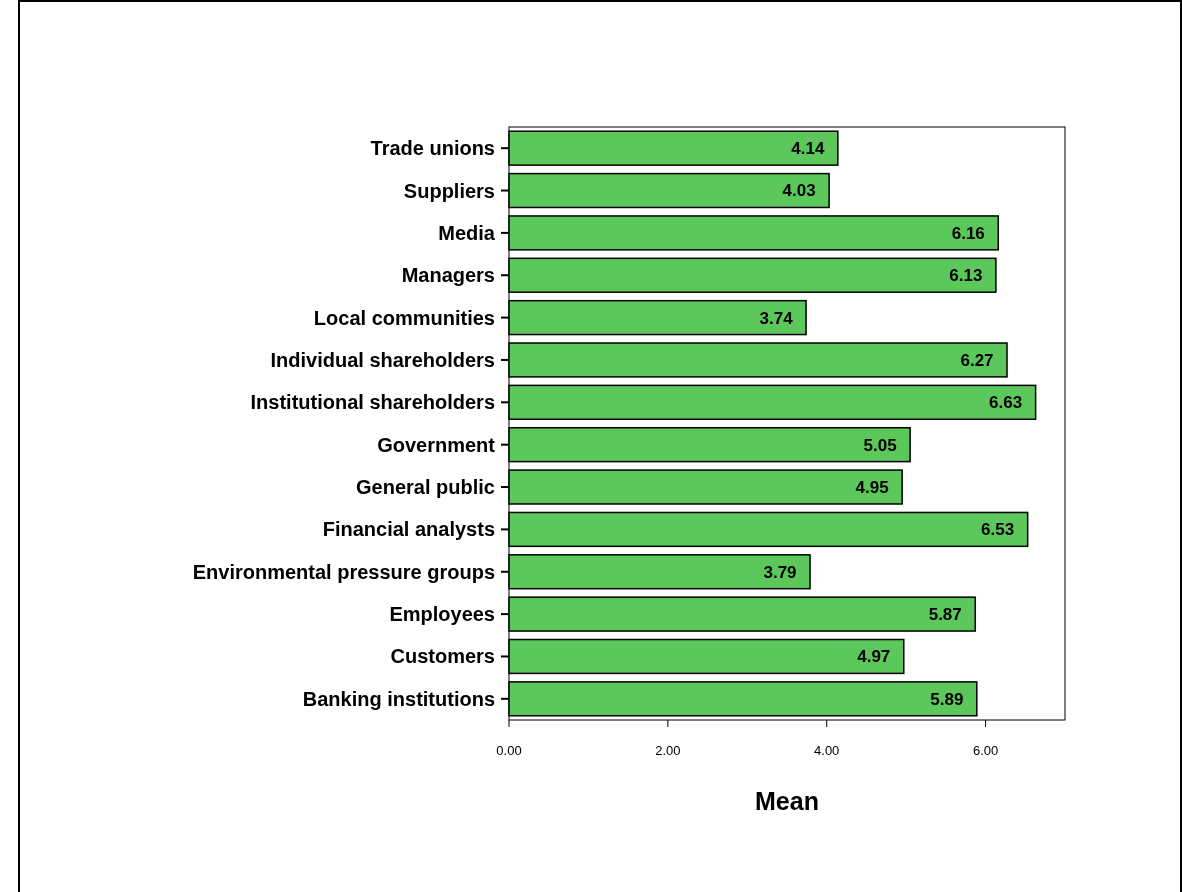 The width and height of the screenshot is (1182, 892). Describe the element at coordinates (382, 359) in the screenshot. I see `y-tick-label: Individual shareholders` at that location.